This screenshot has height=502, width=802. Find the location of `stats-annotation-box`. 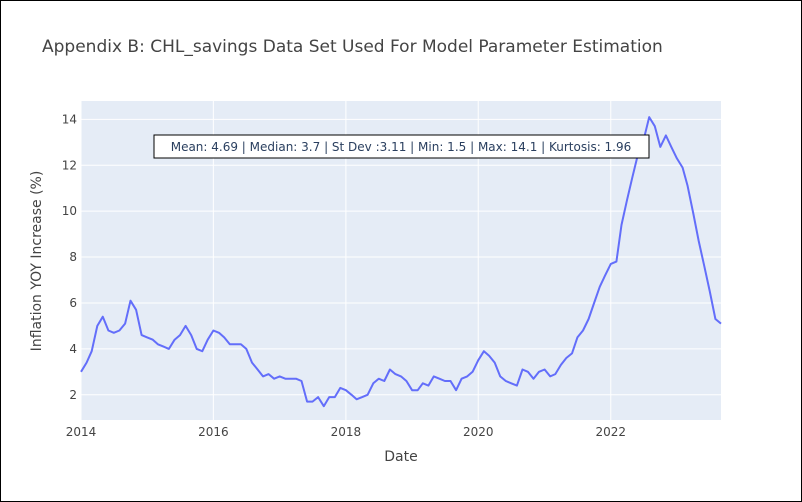

stats-annotation-box is located at coordinates (401, 146).